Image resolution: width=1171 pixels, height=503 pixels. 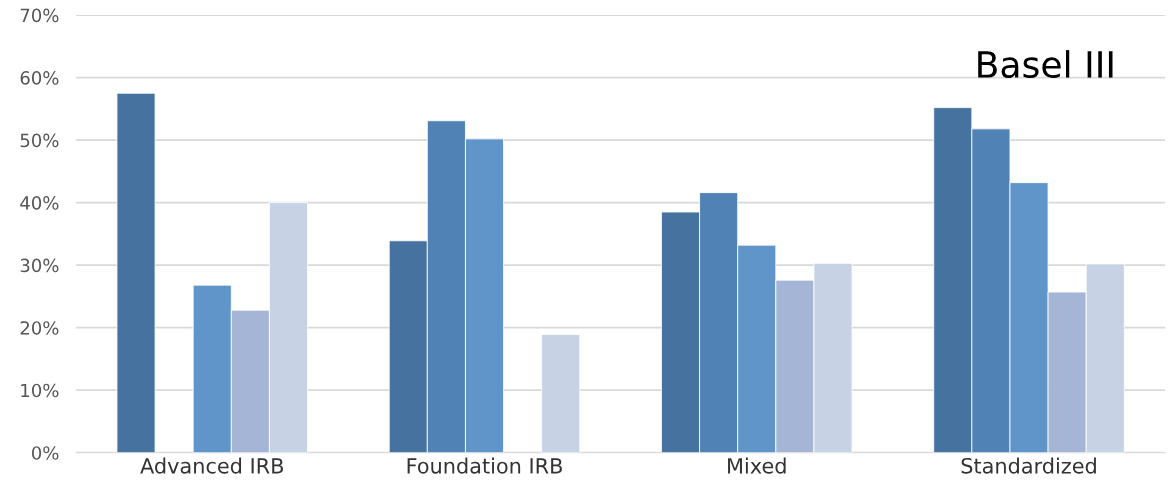 What do you see at coordinates (39, 328) in the screenshot?
I see `y-tick-label: 20%` at bounding box center [39, 328].